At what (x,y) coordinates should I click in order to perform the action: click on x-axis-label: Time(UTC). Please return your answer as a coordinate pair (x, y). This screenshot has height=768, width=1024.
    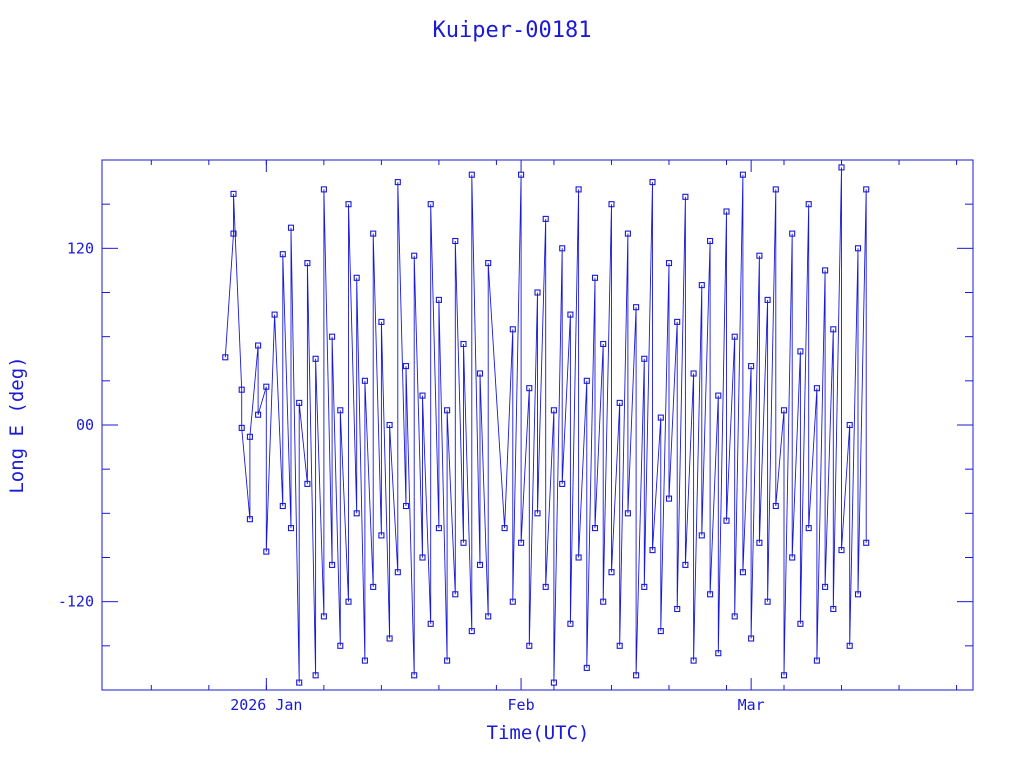
    Looking at the image, I should click on (538, 733).